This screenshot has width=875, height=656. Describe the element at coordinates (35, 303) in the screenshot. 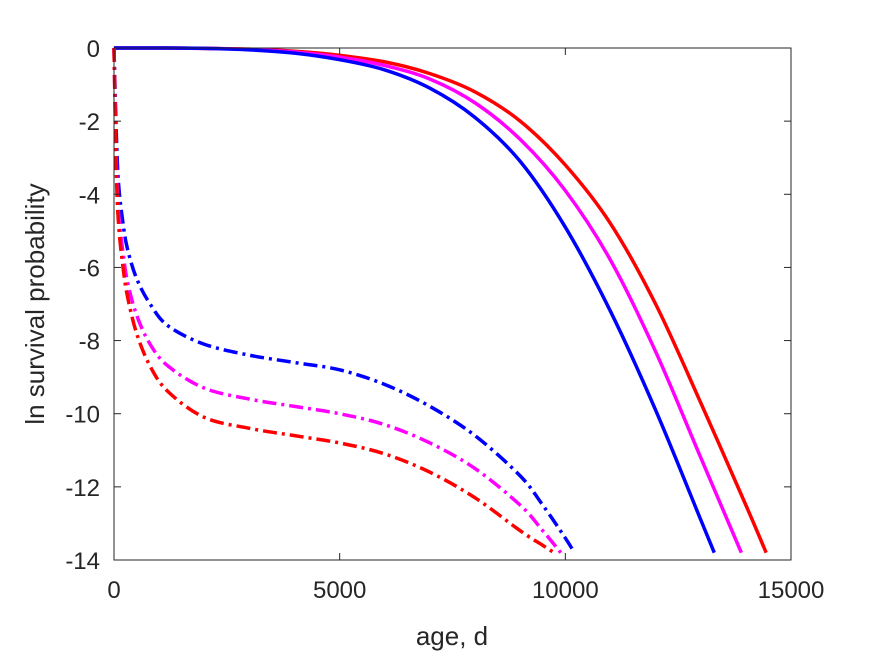

I see `y-axis-label: ln survival probability` at that location.